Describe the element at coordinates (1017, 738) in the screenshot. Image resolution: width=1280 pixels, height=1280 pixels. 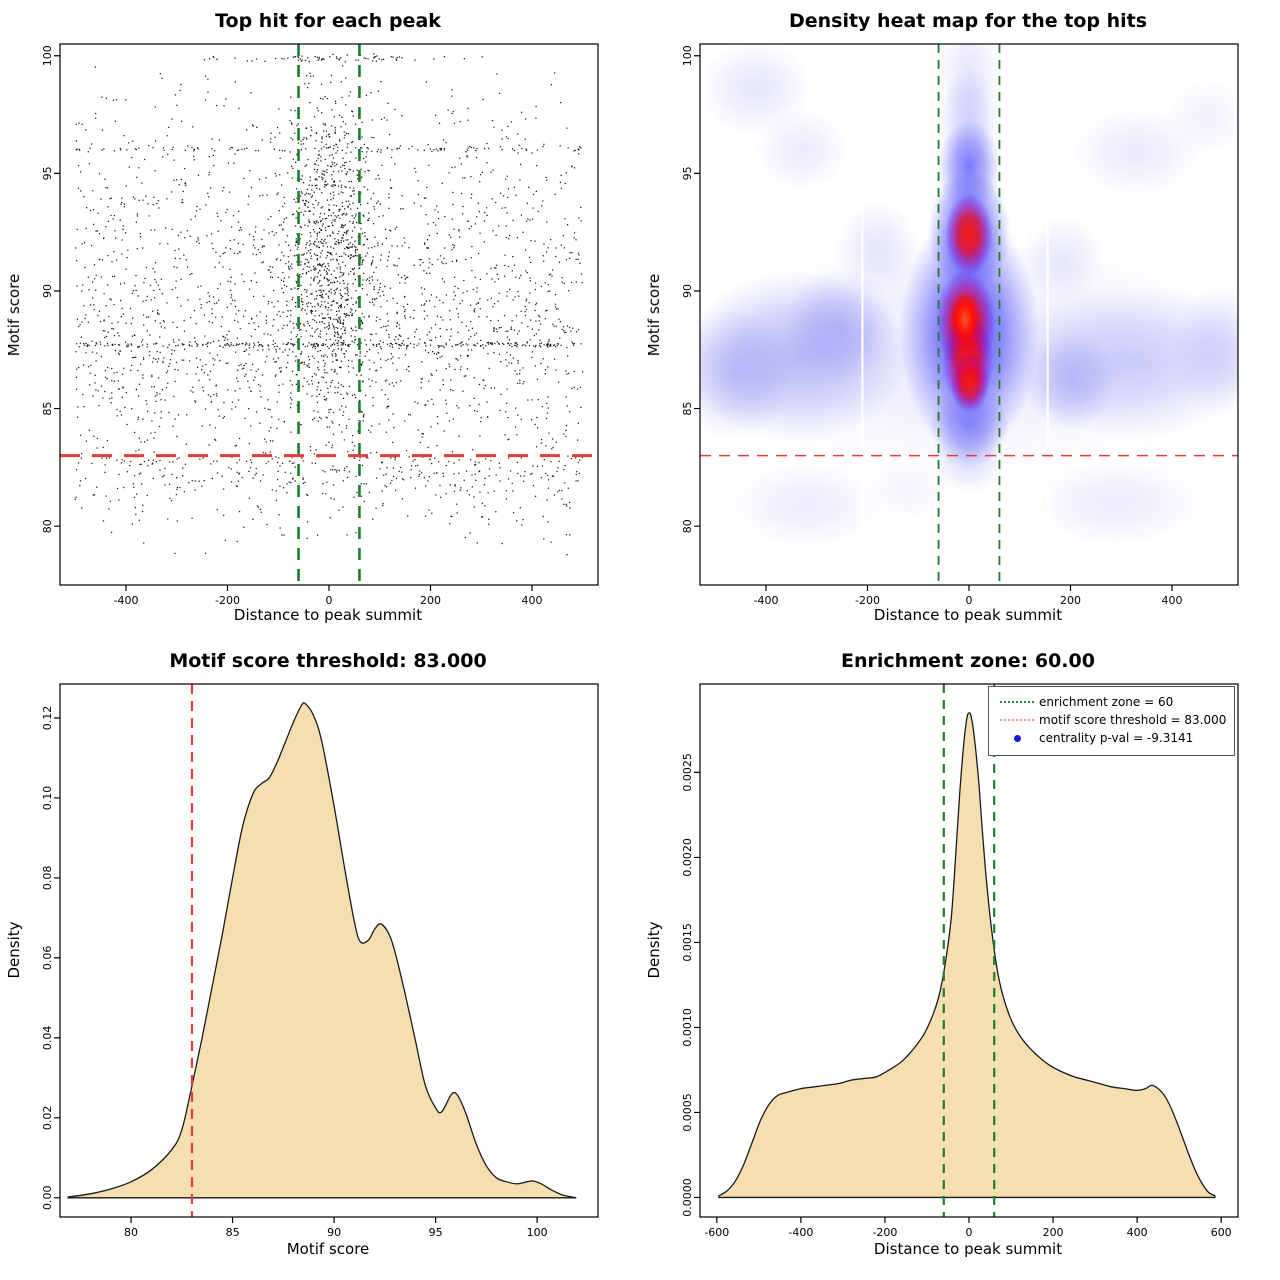
I see `blue-dot-icon` at that location.